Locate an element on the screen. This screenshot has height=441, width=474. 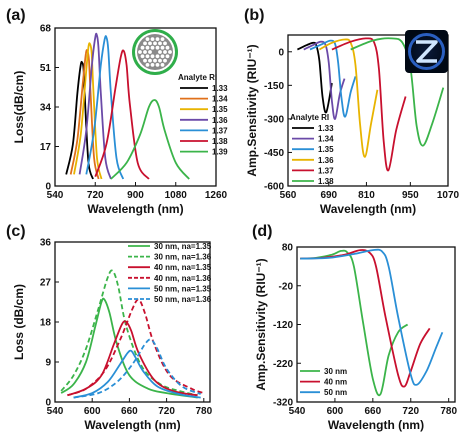
panel-label: (b) is located at coordinates (254, 15).